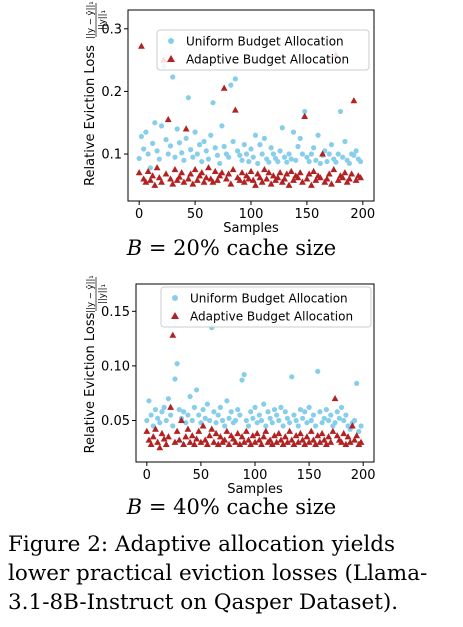 This screenshot has height=627, width=463. Describe the element at coordinates (115, 366) in the screenshot. I see `y-tick-label: 0.10` at that location.